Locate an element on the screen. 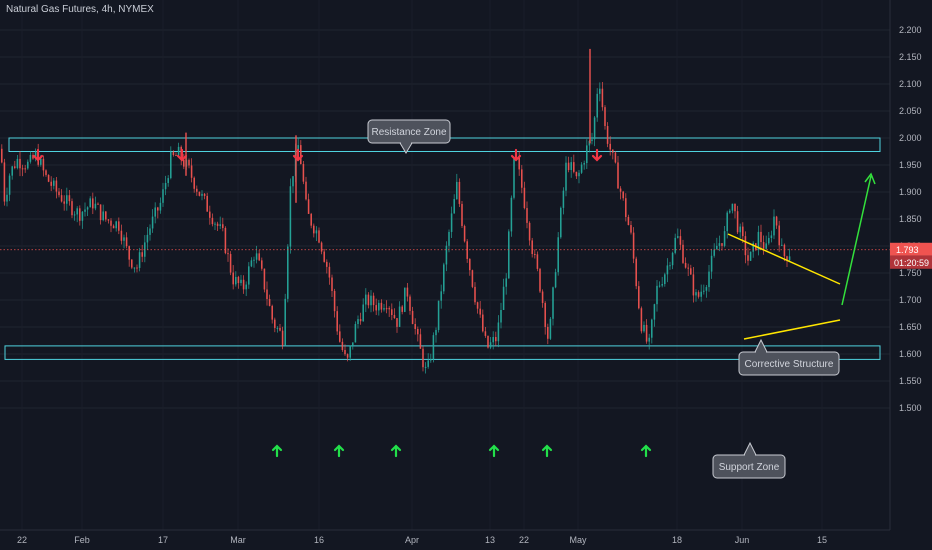 The width and height of the screenshot is (932, 550). time-axis: 22 Feb 17 Mar 16 Apr 13 22 May 18 Jun 15 is located at coordinates (445, 537).